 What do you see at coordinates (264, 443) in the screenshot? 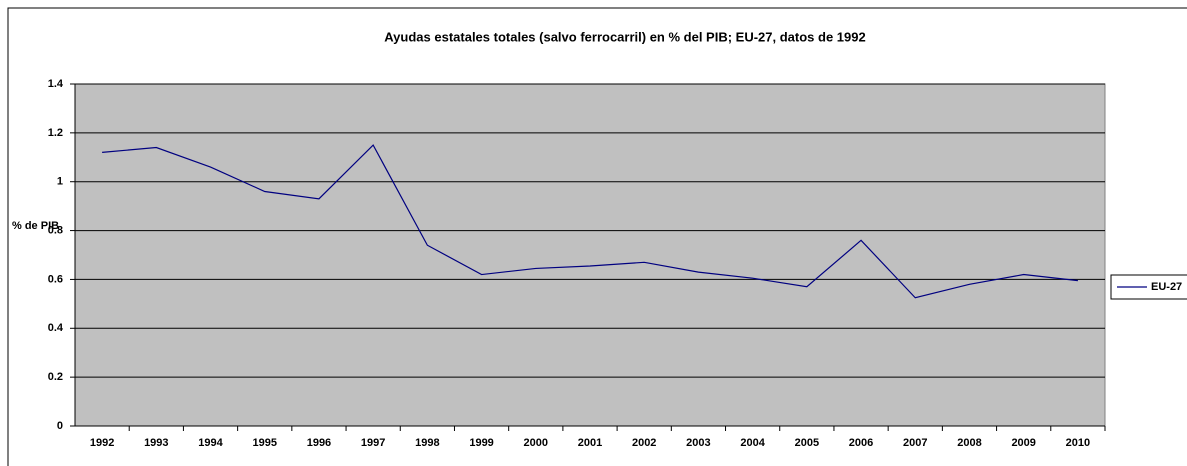
I see `x-tick-label: 1995` at bounding box center [264, 443].